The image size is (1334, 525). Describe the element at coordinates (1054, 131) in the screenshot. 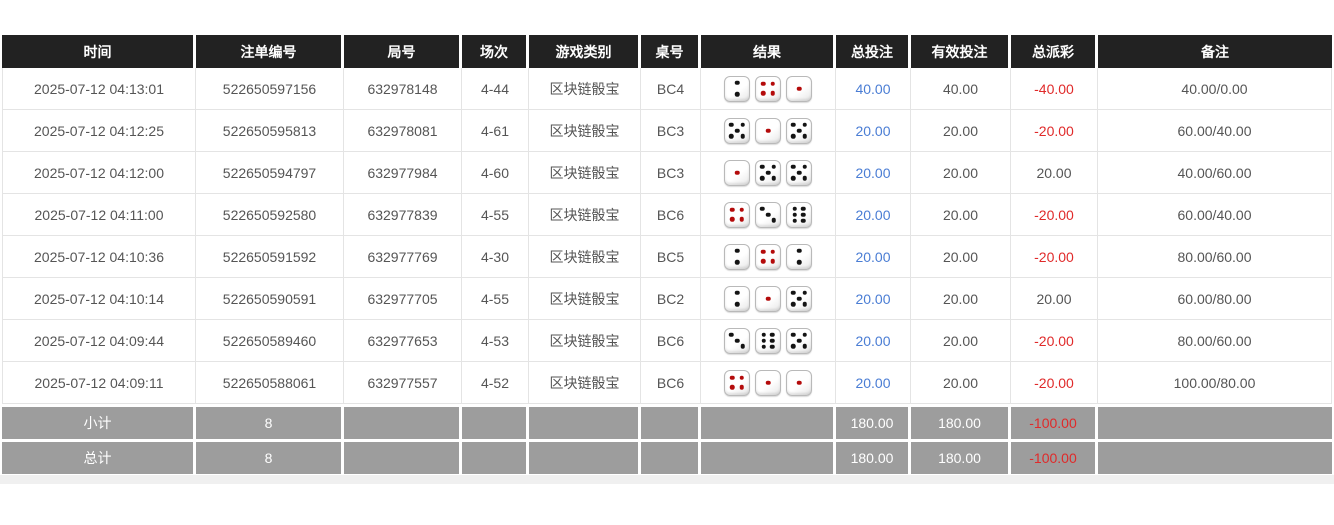

I see `cell-total-payout: -20.00` at that location.